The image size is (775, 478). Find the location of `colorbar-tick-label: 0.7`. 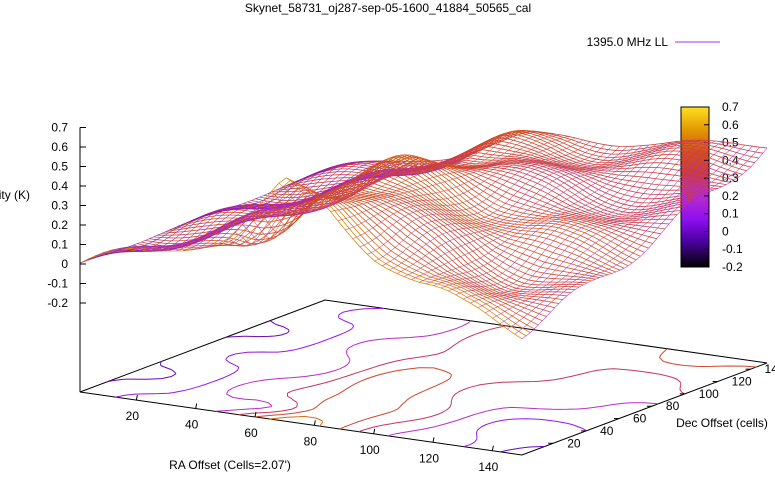

colorbar-tick-label: 0.7 is located at coordinates (730, 107).